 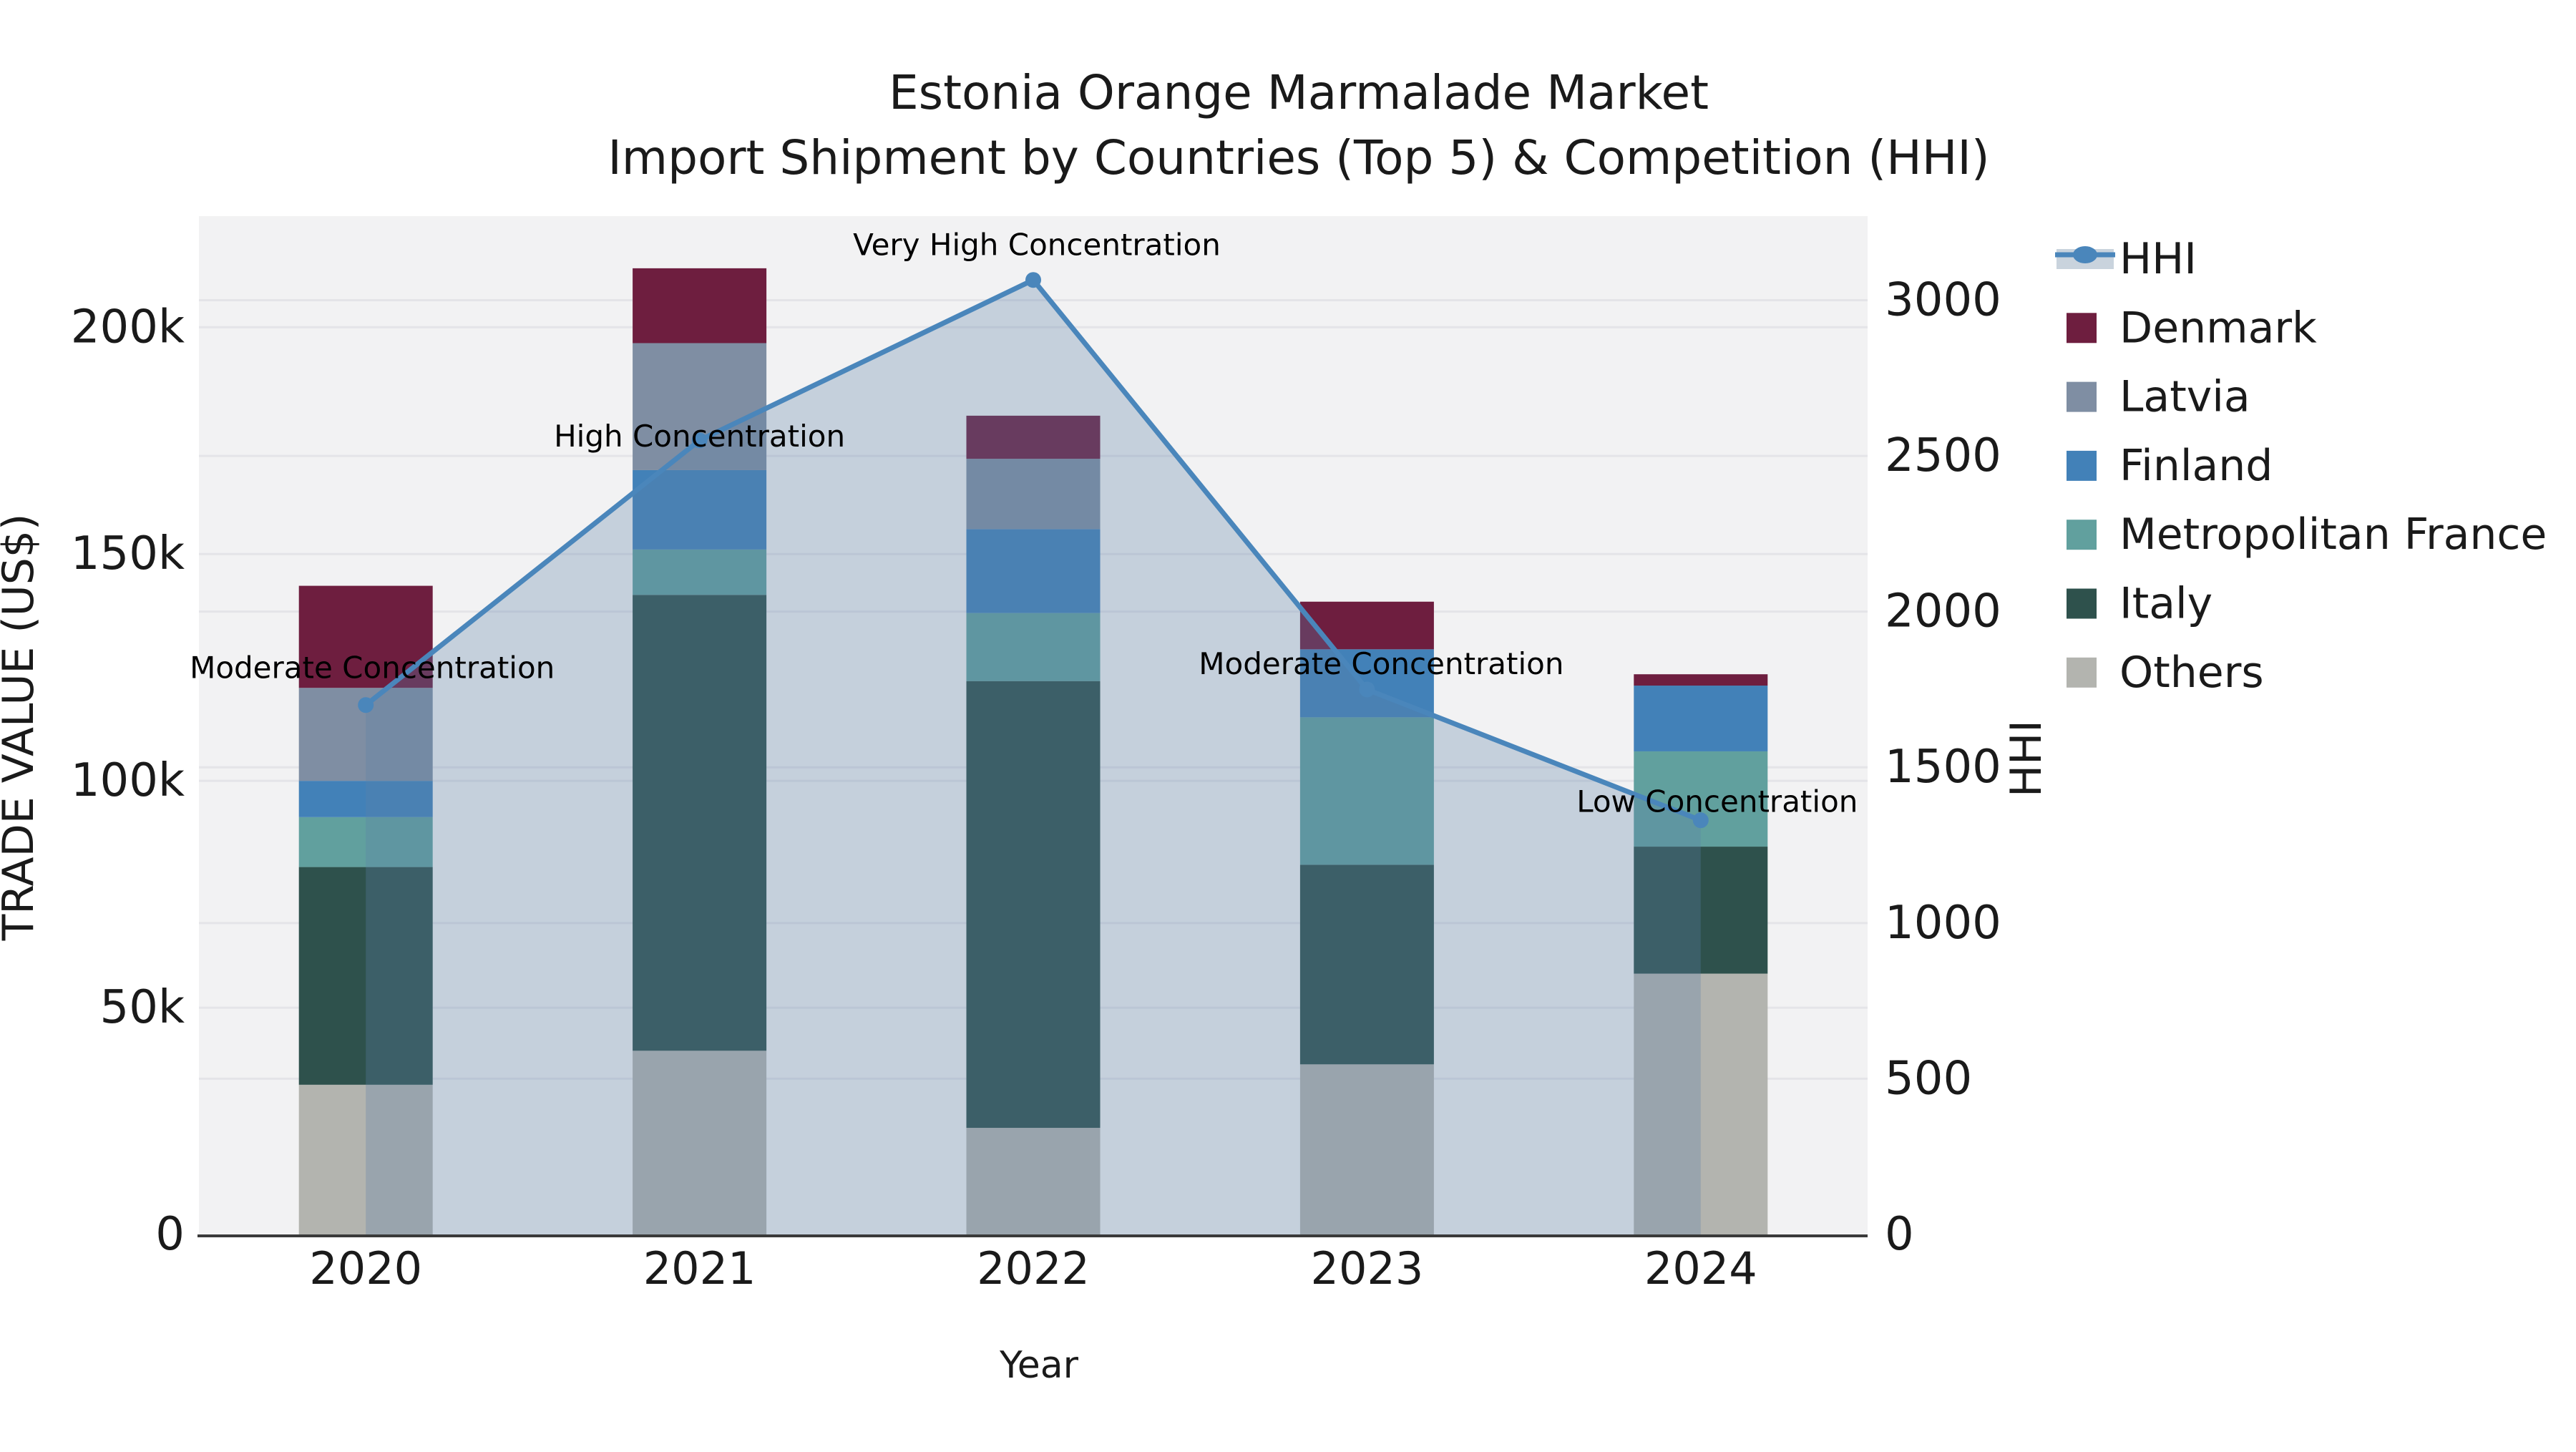 I want to click on right-tick-2500: 2500, so click(x=1943, y=455).